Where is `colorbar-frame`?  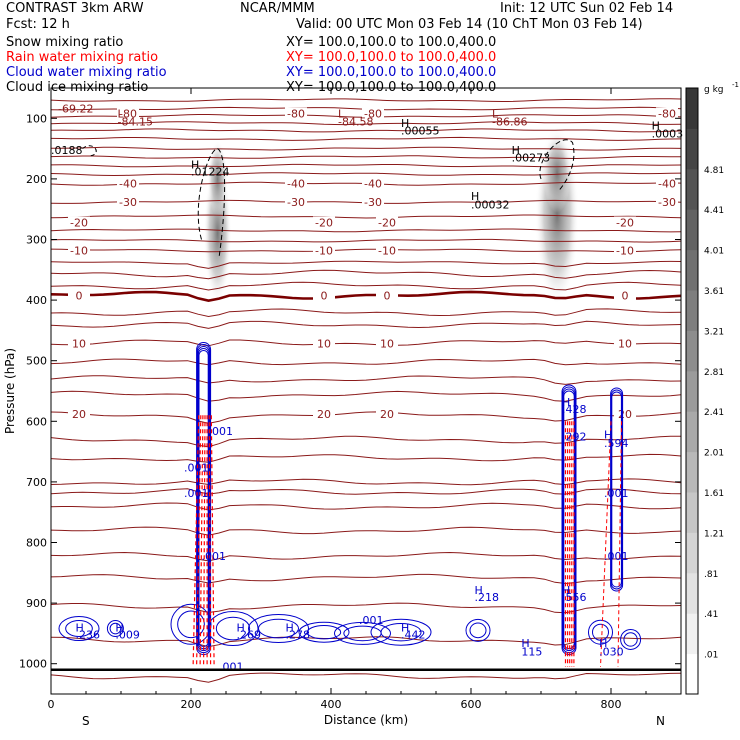 colorbar-frame is located at coordinates (692, 391).